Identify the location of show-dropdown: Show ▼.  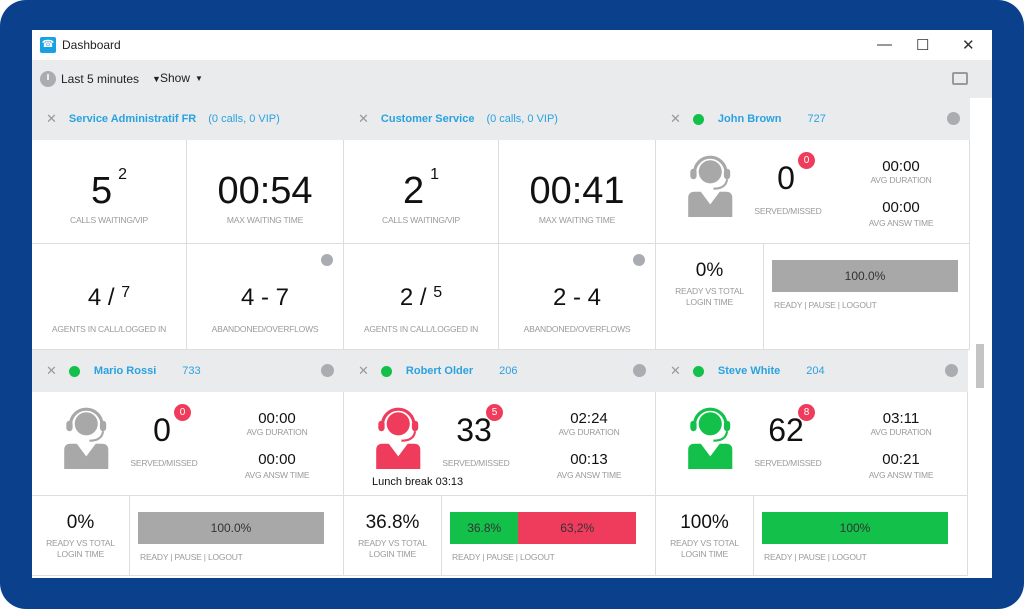
(181, 78).